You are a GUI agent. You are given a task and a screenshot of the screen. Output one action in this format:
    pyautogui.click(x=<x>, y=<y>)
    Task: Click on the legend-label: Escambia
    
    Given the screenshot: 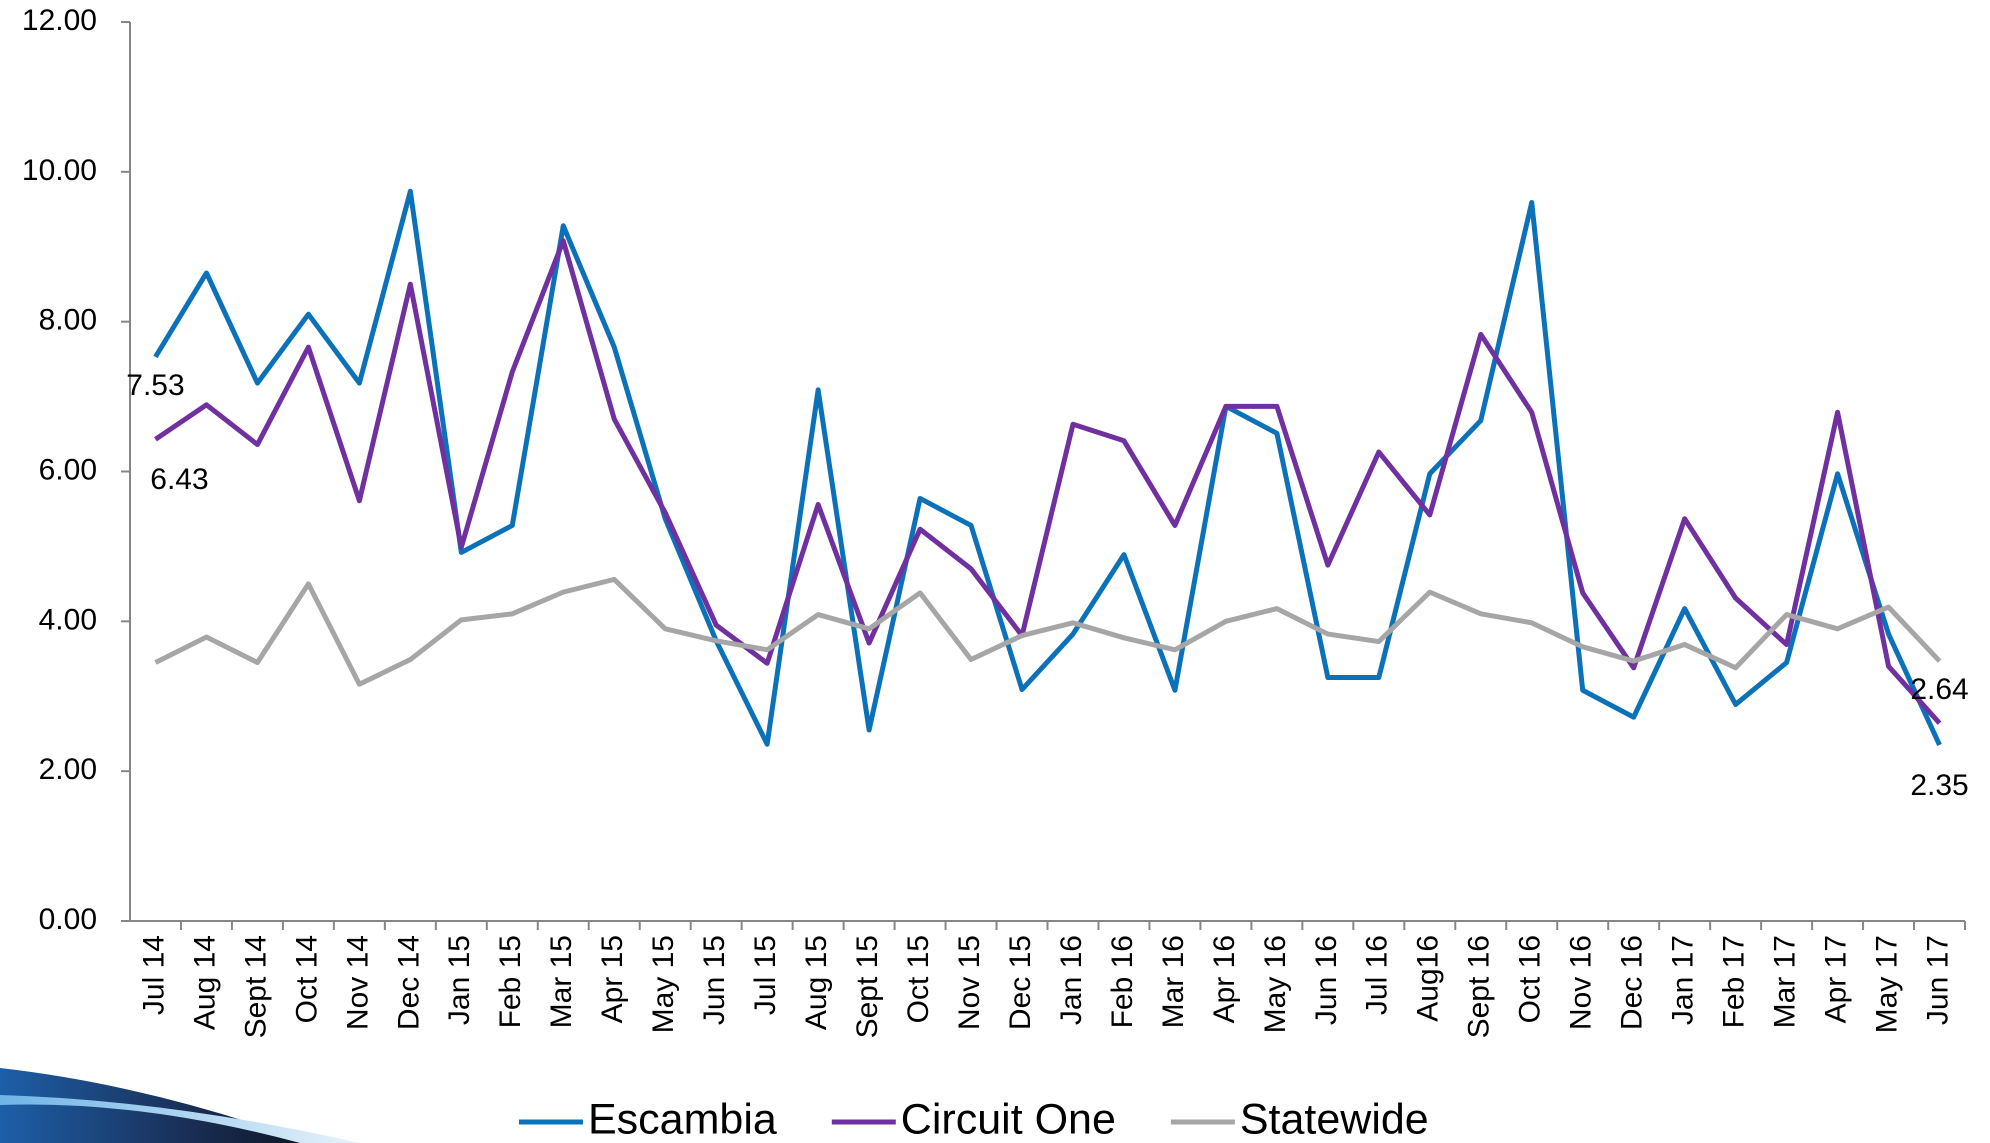 What is the action you would take?
    pyautogui.click(x=682, y=1119)
    